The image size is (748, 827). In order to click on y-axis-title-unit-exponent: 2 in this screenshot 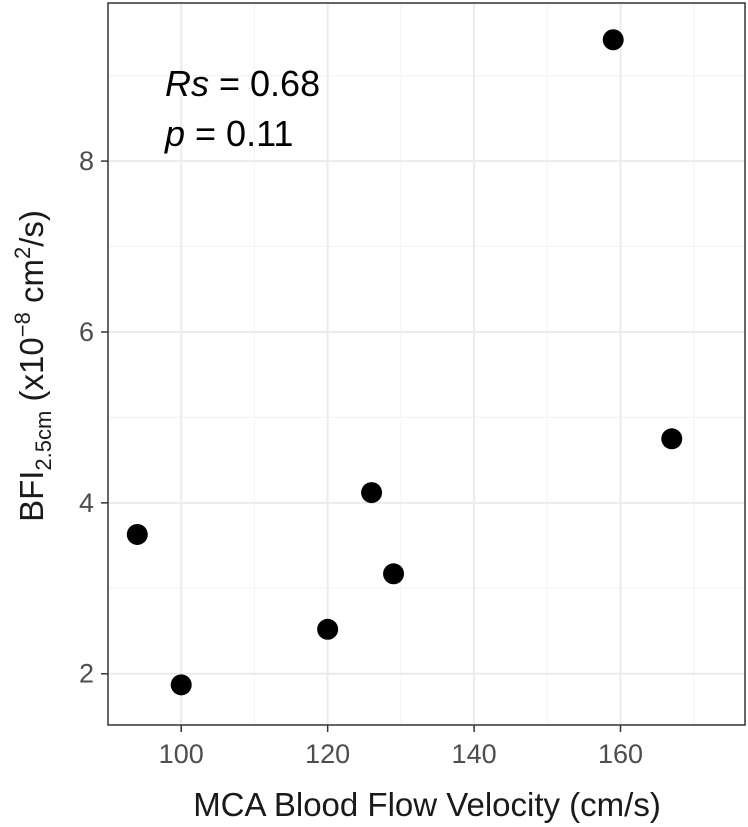, I will do `click(22, 253)`.